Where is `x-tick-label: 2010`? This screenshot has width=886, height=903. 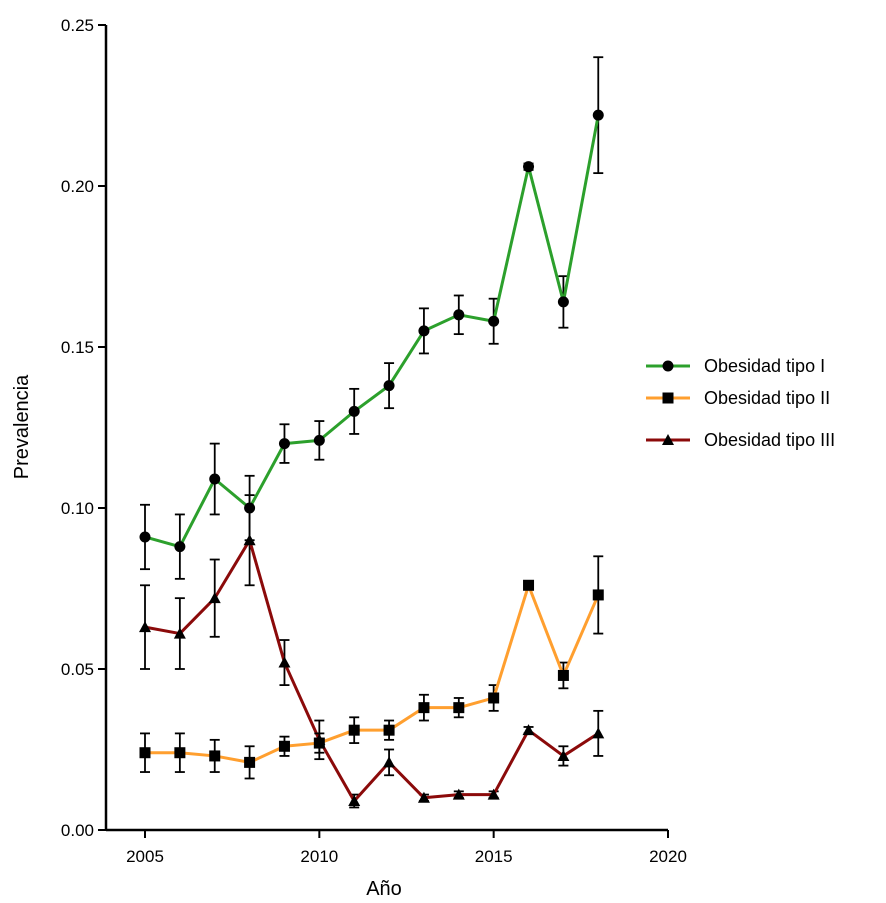 x-tick-label: 2010 is located at coordinates (319, 856).